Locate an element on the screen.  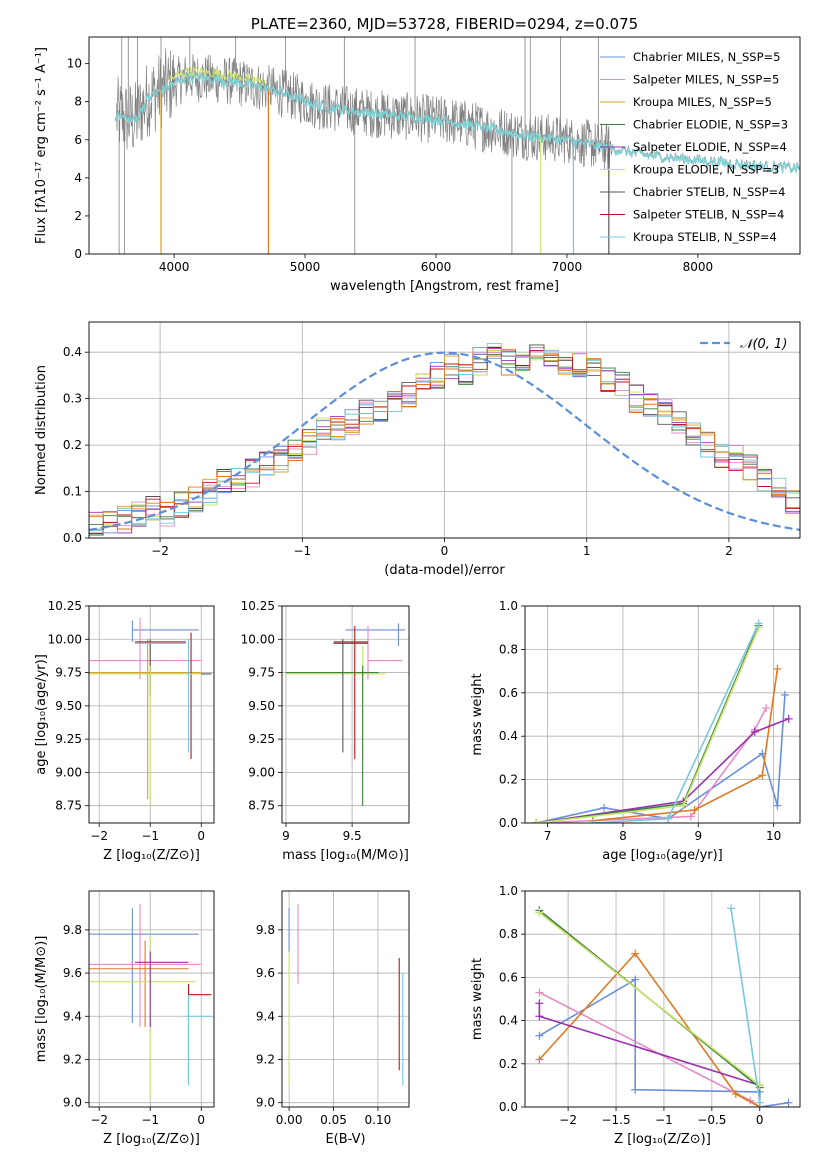
ticks: 9 9.5 8.75 9.00 9.25 9.50 9.75 10.00 10.25 is located at coordinates (301, 721).